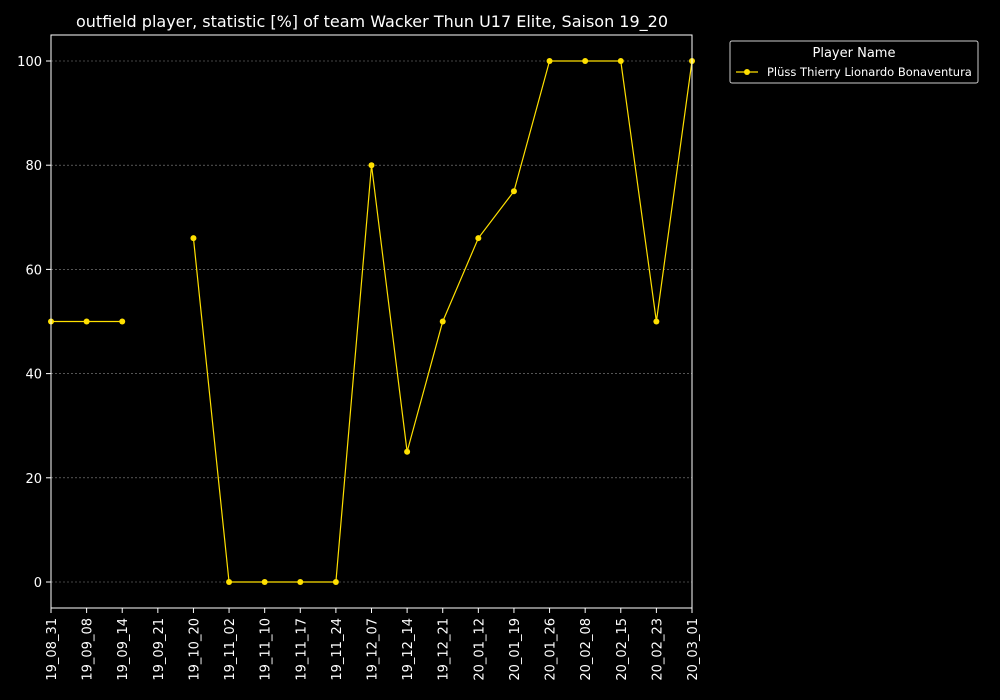 The width and height of the screenshot is (1000, 700). Describe the element at coordinates (869, 72) in the screenshot. I see `legend-label: Plüss Thierry Lionardo Bonaventura` at that location.